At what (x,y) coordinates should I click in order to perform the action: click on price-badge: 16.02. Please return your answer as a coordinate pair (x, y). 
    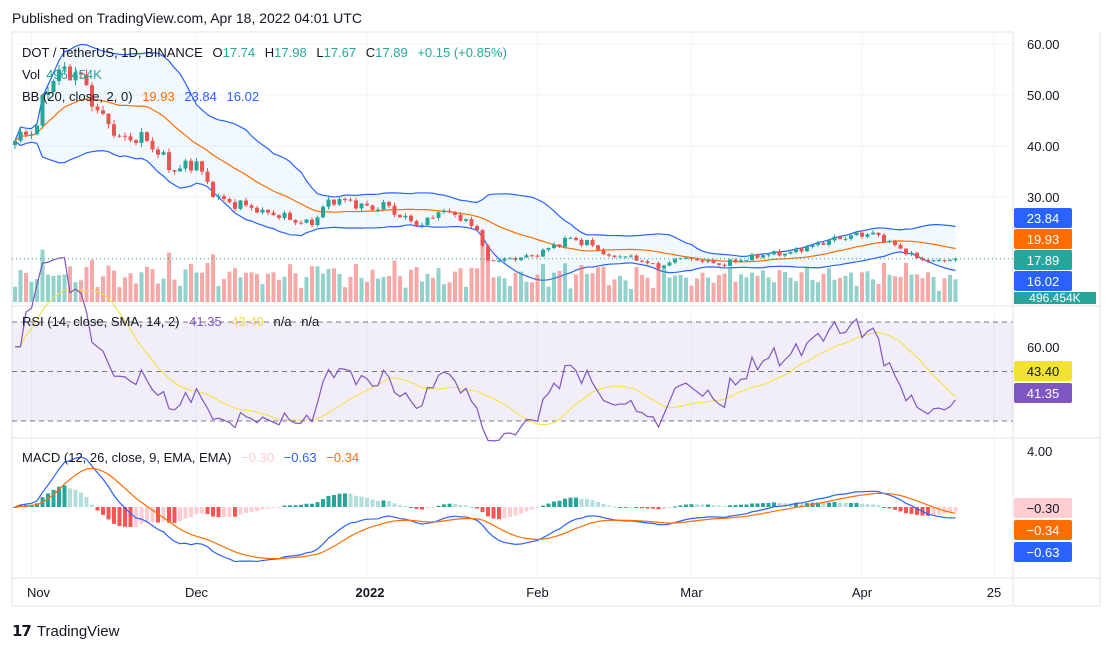
    Looking at the image, I should click on (1043, 281).